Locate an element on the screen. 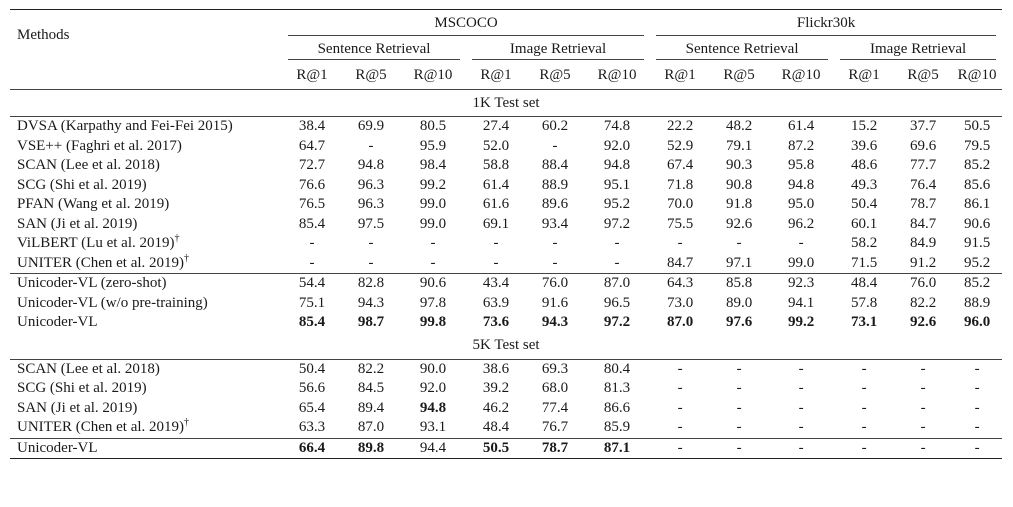 The width and height of the screenshot is (1013, 507). methods-header-spacer is located at coordinates (146, 75).